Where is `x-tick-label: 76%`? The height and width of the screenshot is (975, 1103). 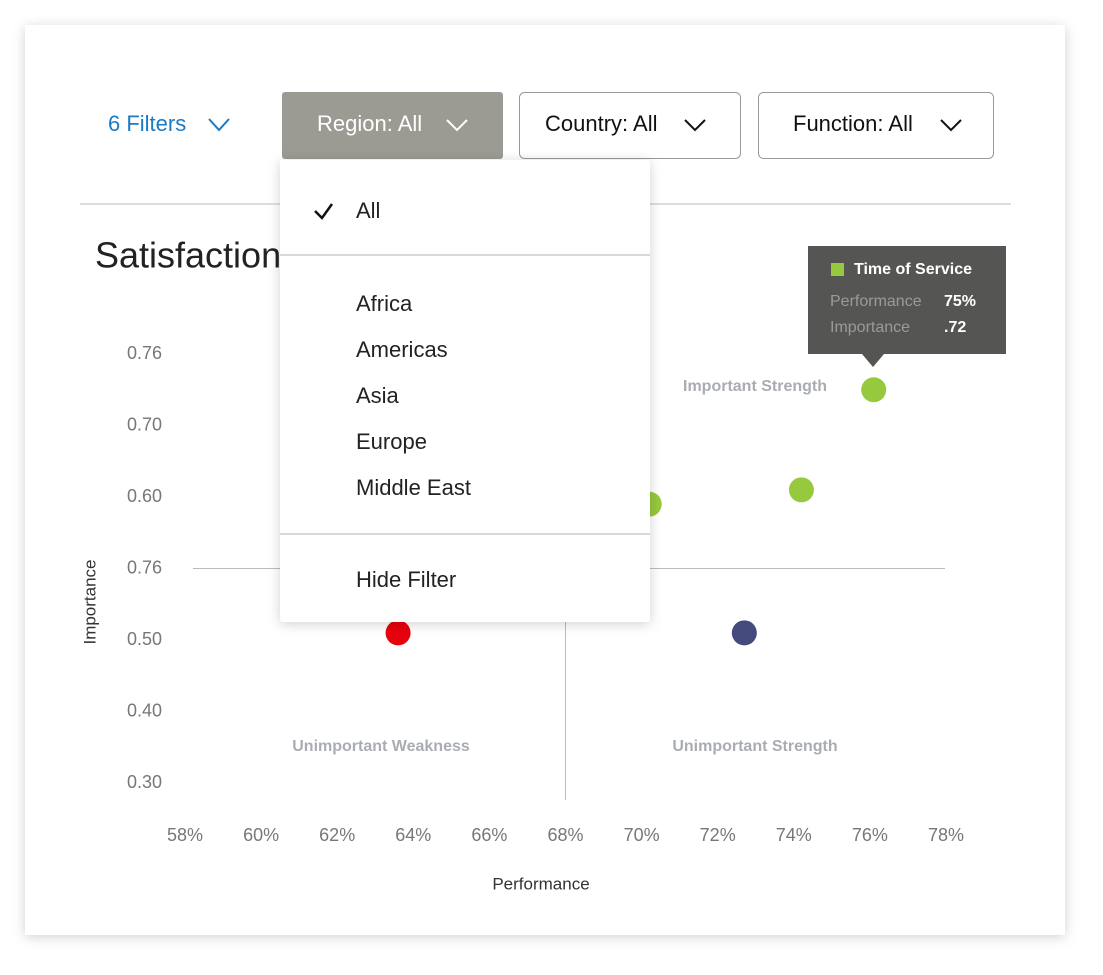 x-tick-label: 76% is located at coordinates (870, 835).